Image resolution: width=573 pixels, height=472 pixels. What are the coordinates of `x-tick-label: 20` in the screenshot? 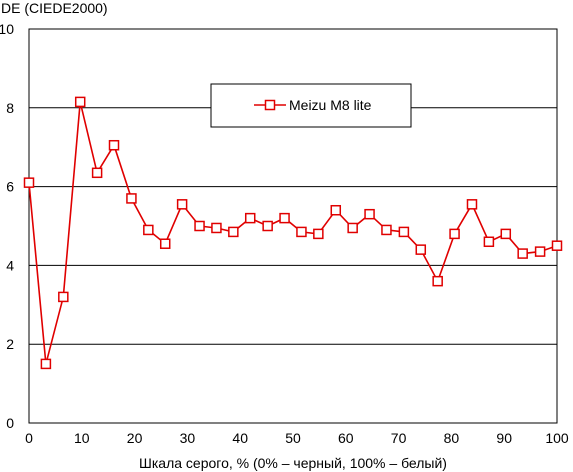 It's located at (135, 438).